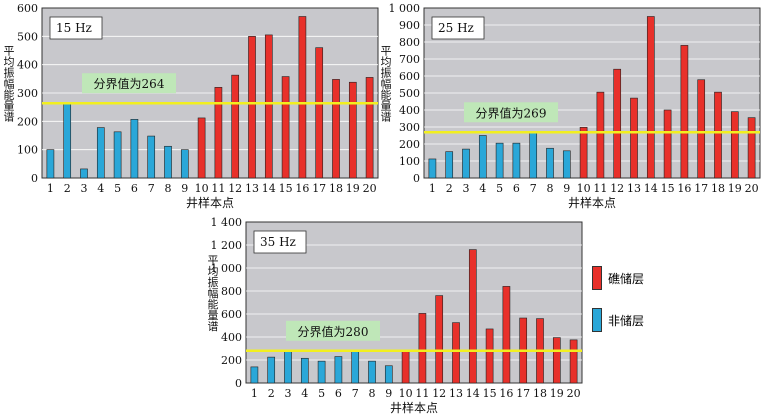 Image resolution: width=773 pixels, height=419 pixels. What do you see at coordinates (168, 188) in the screenshot?
I see `x-tick-label: 8` at bounding box center [168, 188].